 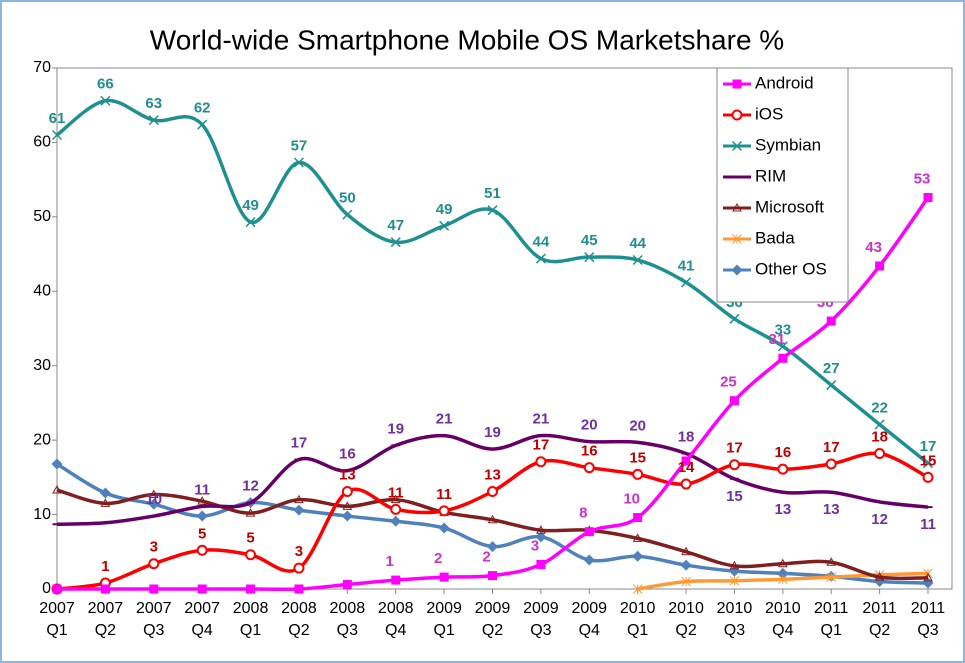 I want to click on data-label: 43, so click(x=873, y=247).